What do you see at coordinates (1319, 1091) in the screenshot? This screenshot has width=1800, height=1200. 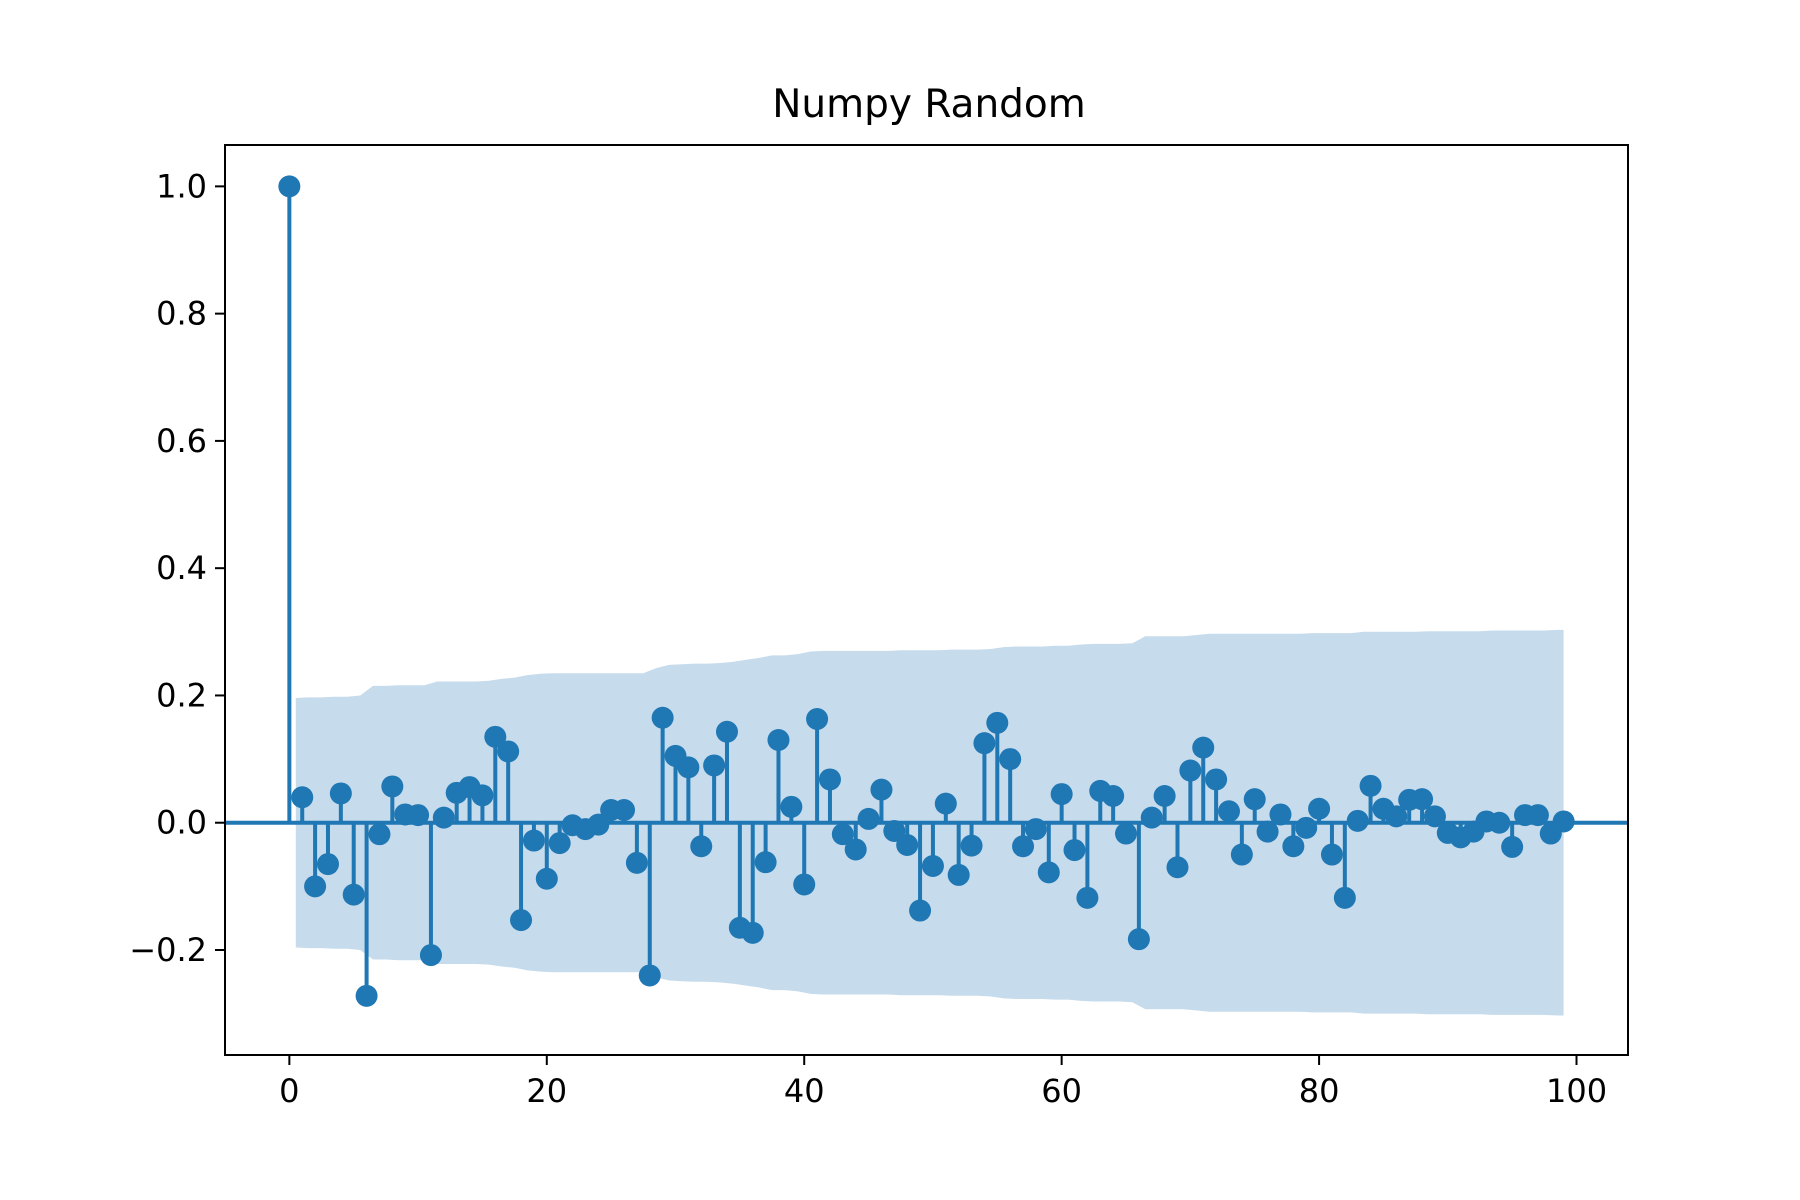 I see `x-tick-label-80: 80` at bounding box center [1319, 1091].